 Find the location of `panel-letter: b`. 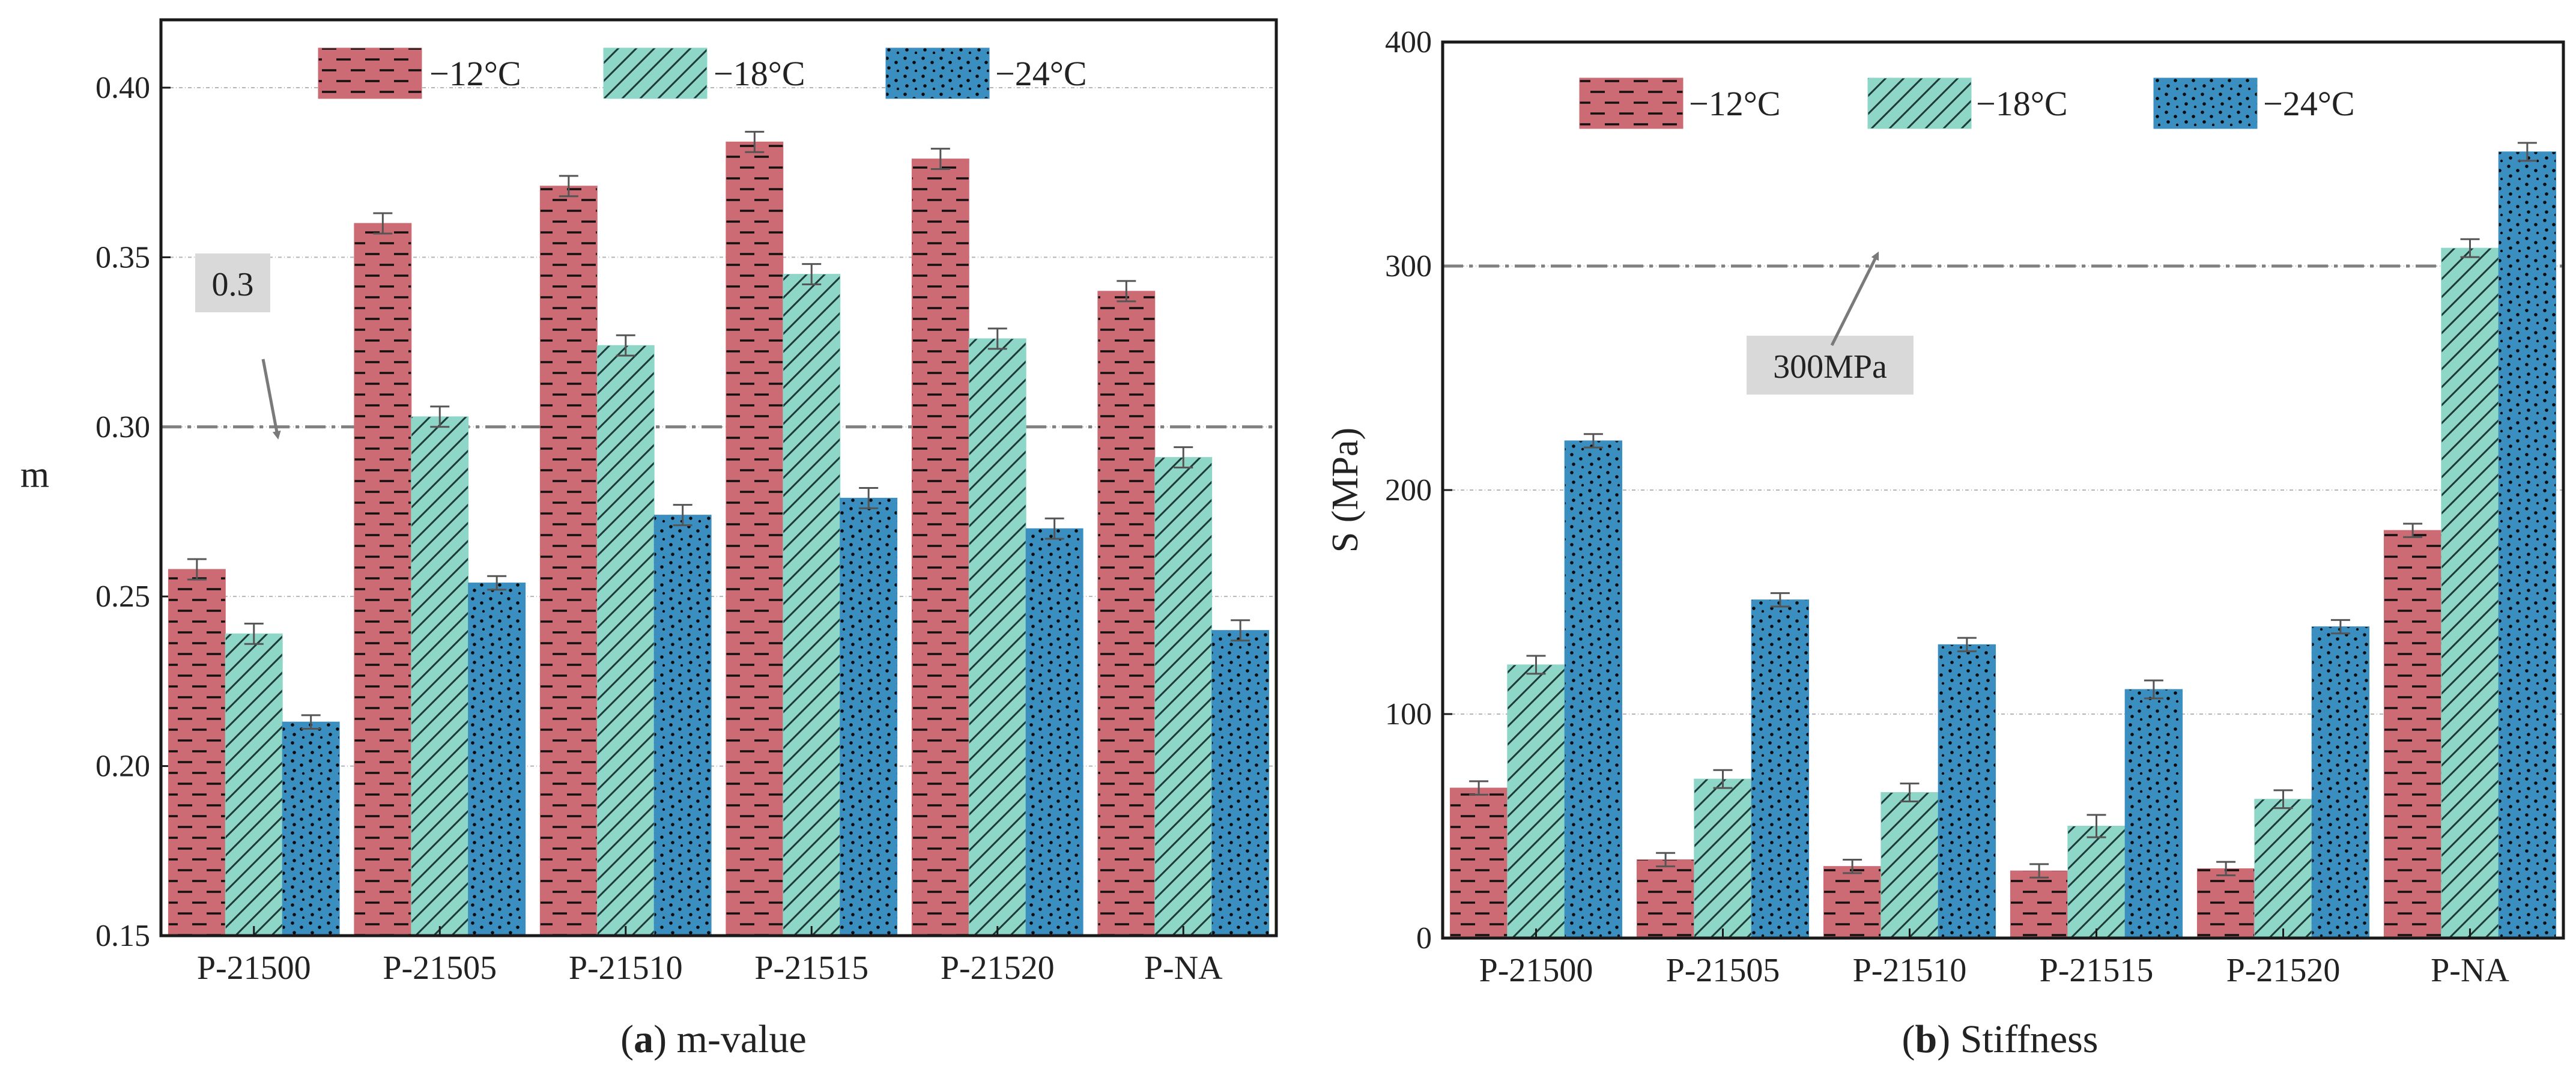

panel-letter: b is located at coordinates (1926, 1039).